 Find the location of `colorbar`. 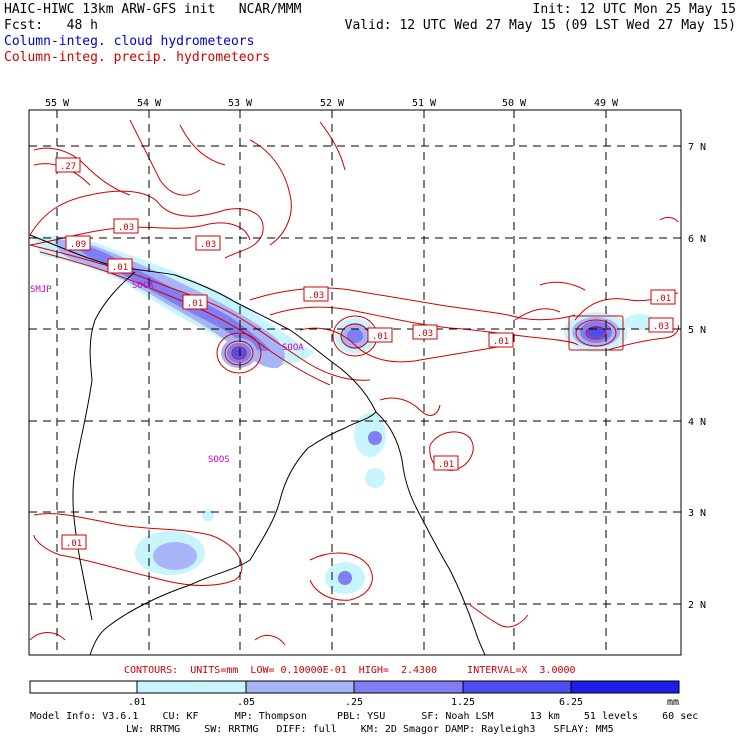

colorbar is located at coordinates (354, 687).